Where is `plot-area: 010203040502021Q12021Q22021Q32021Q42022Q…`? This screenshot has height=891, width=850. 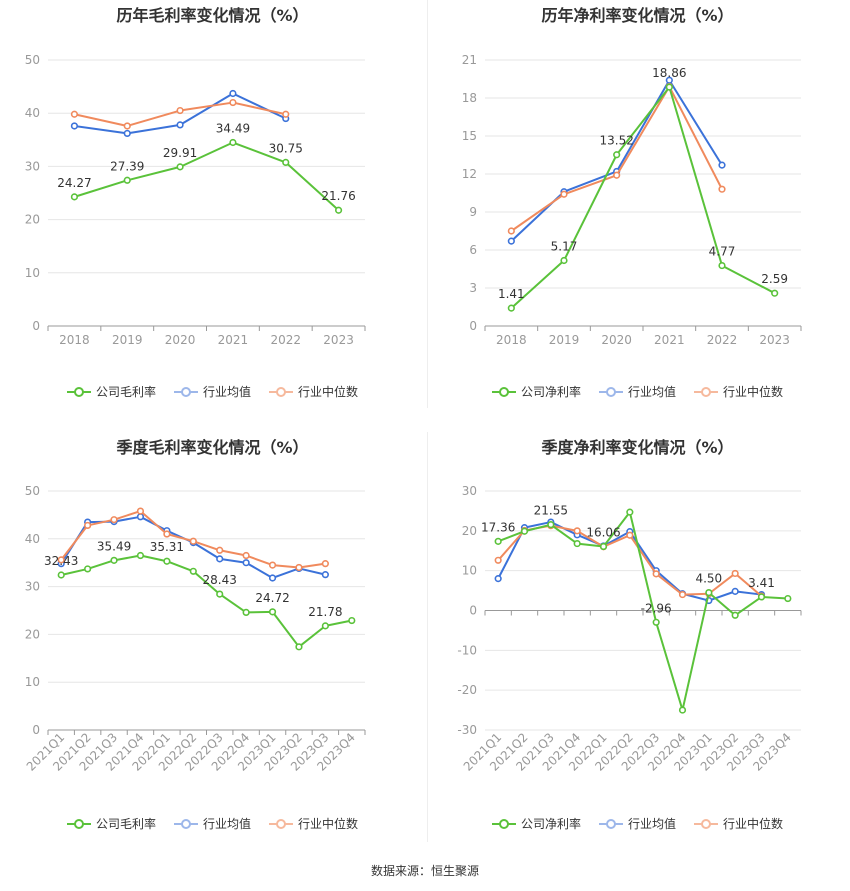
plot-area: 010203040502021Q12021Q22021Q32021Q42022Q… is located at coordinates (195, 629).